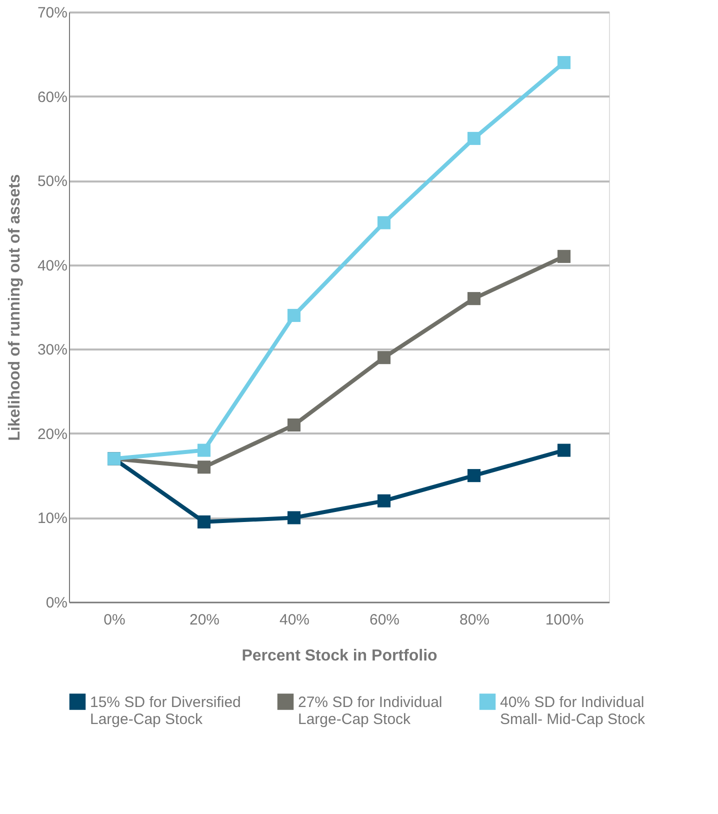 Image resolution: width=718 pixels, height=814 pixels. What do you see at coordinates (52, 265) in the screenshot?
I see `y-tick-label: 40%` at bounding box center [52, 265].